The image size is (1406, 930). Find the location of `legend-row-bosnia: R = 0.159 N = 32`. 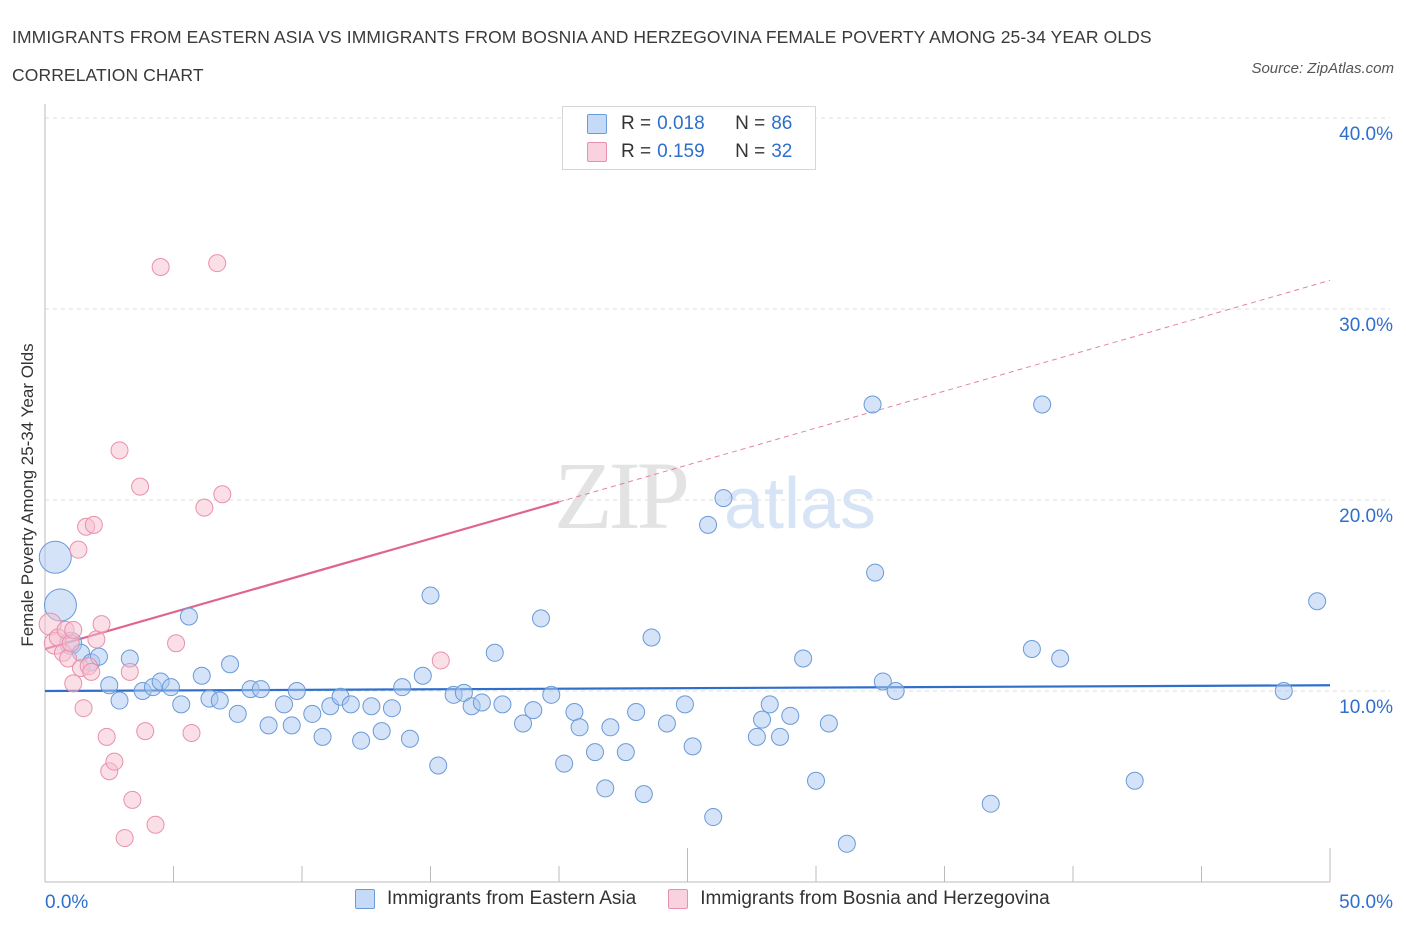

legend-row-bosnia: R = 0.159 N = 32 is located at coordinates (689, 152).